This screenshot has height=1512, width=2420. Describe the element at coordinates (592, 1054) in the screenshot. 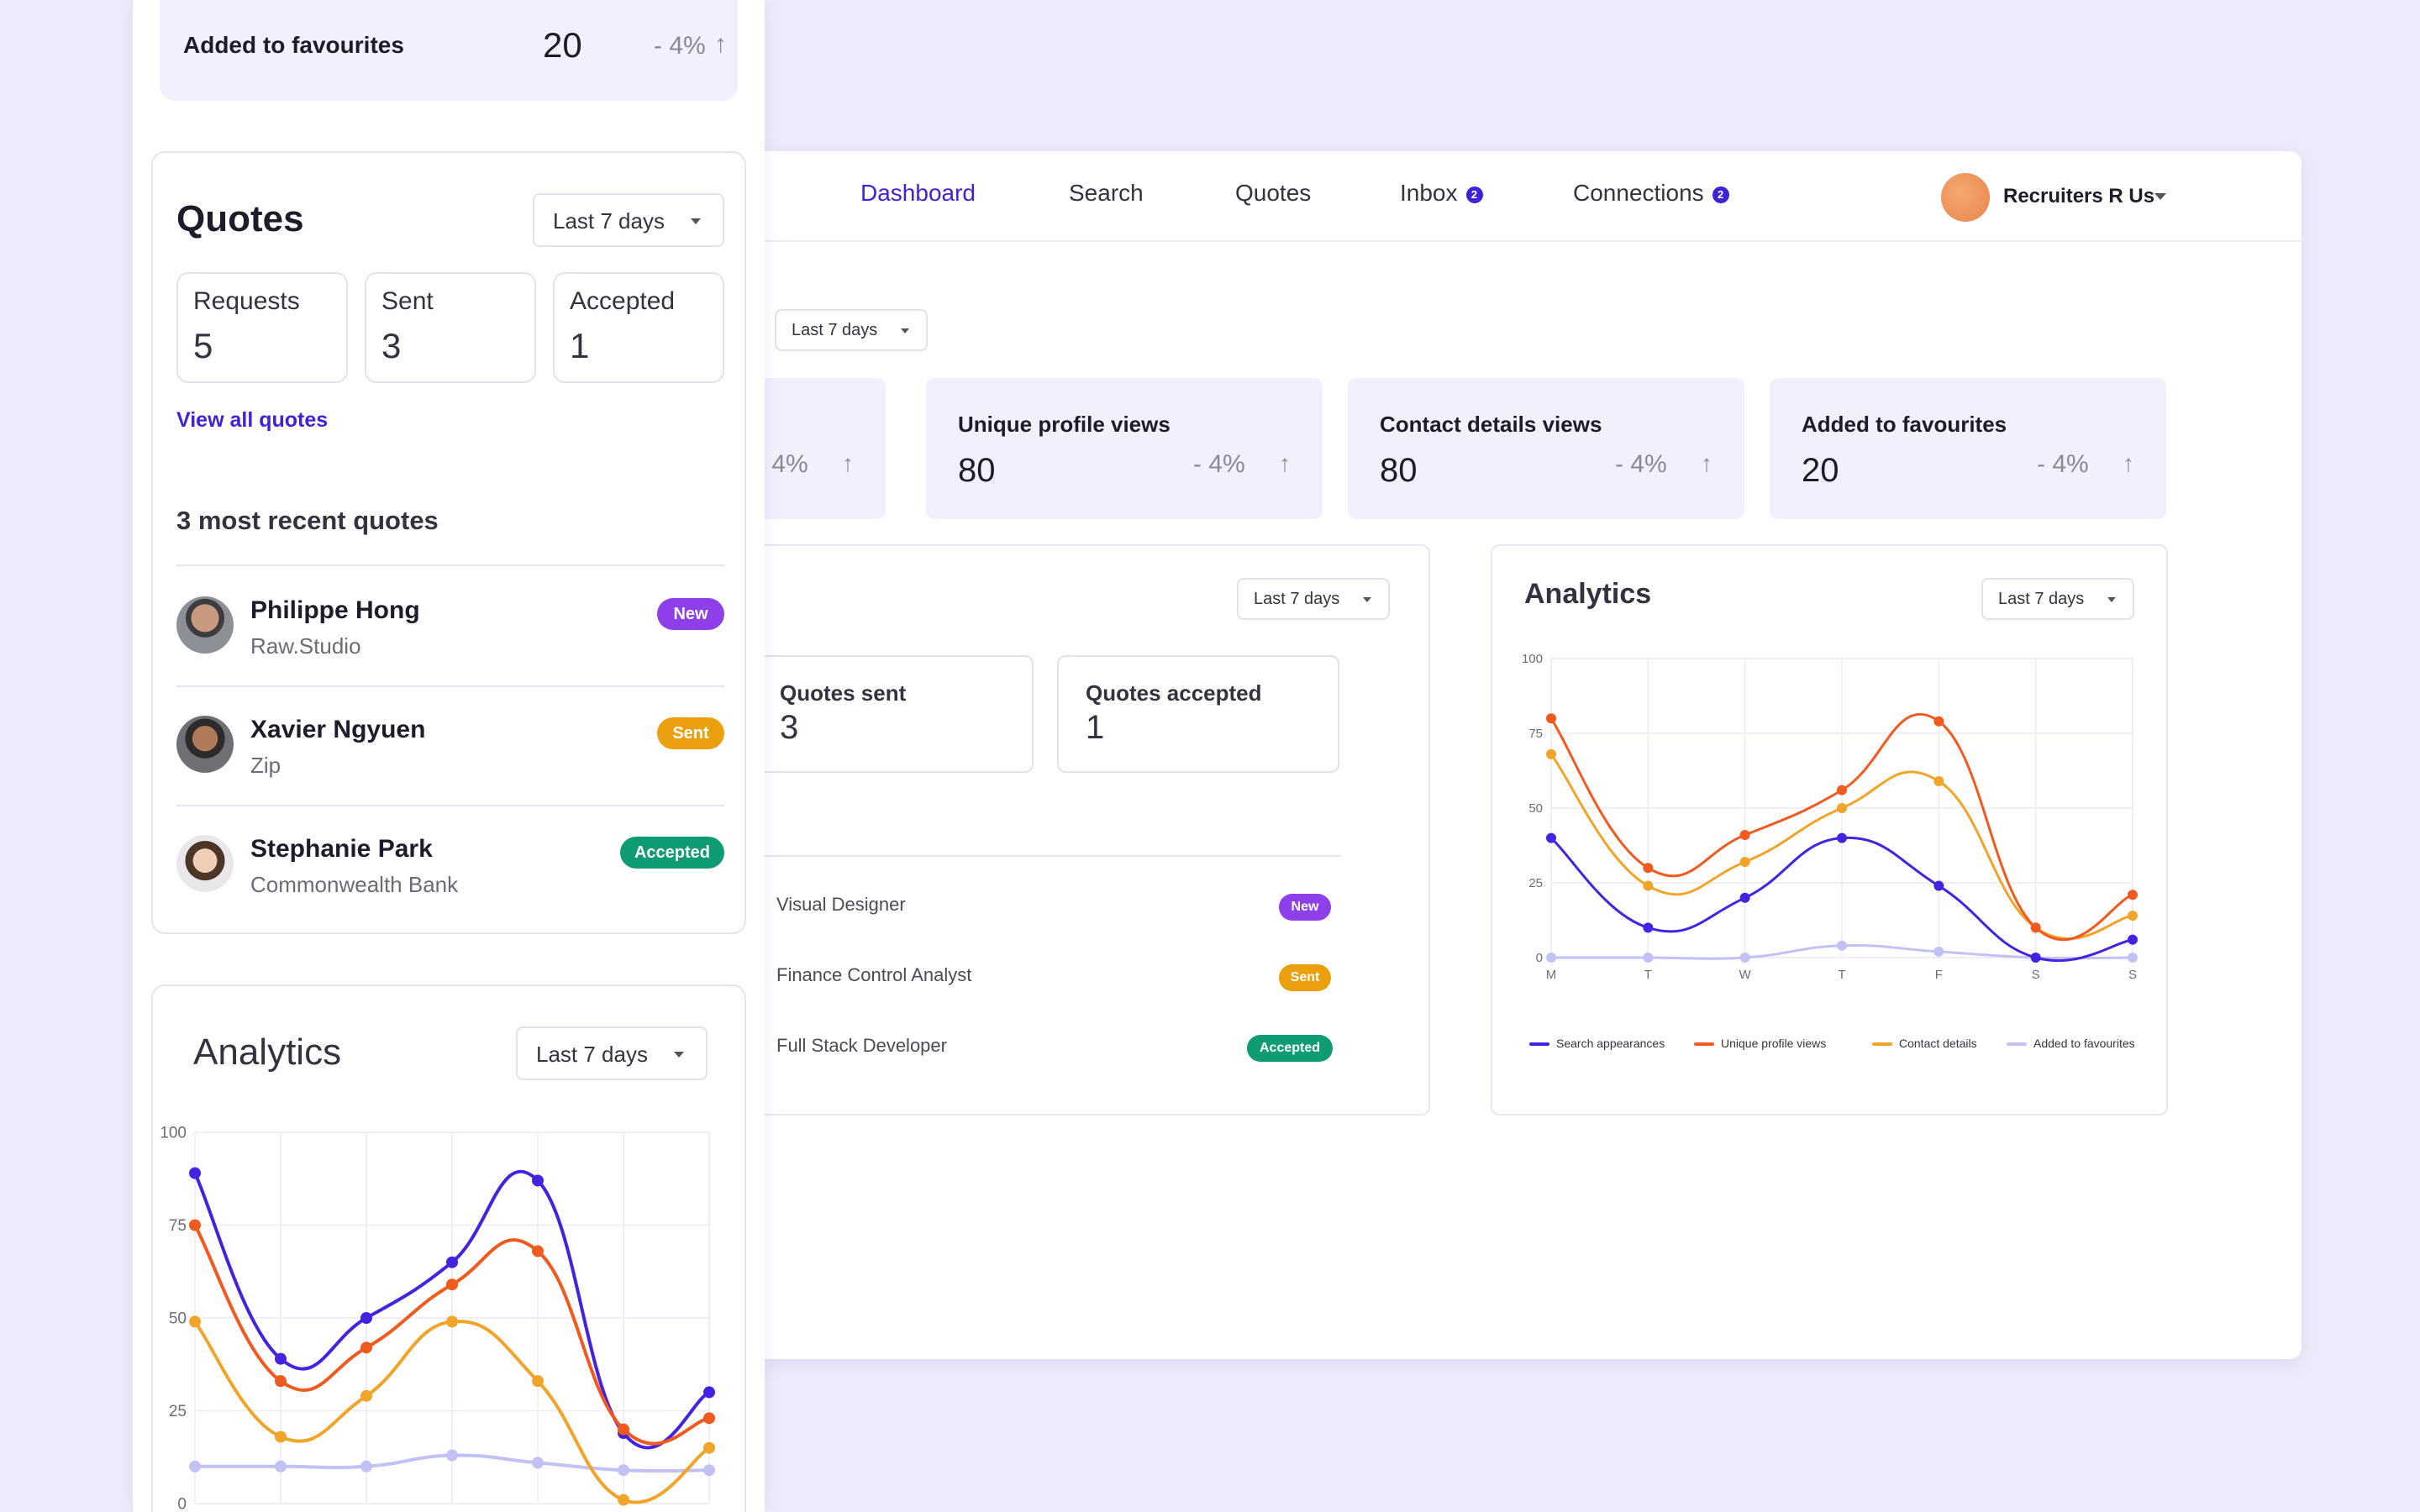

I see `analytics-period-select-label: Last 7 days` at that location.